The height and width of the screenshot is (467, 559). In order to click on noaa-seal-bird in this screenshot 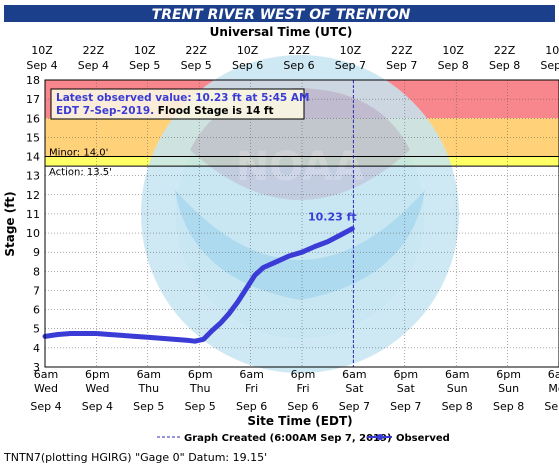, I will do `click(300, 245)`.